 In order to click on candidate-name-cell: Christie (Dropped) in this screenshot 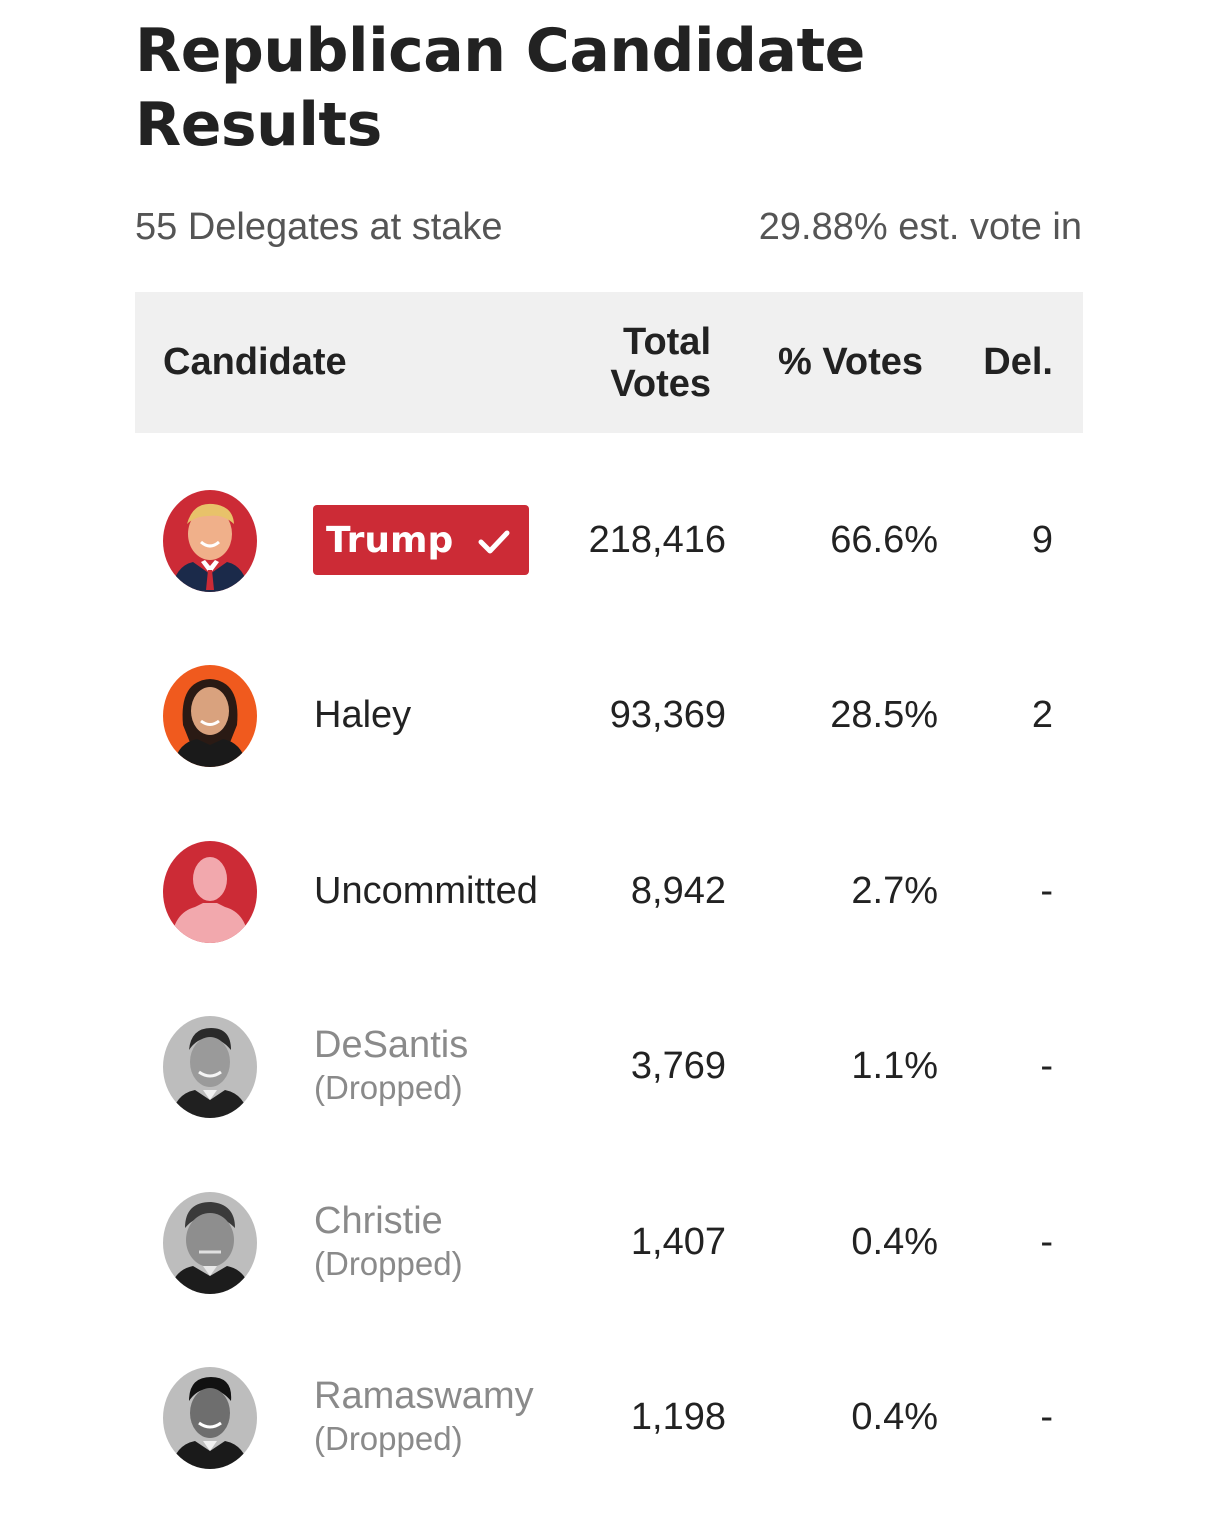, I will do `click(388, 1242)`.